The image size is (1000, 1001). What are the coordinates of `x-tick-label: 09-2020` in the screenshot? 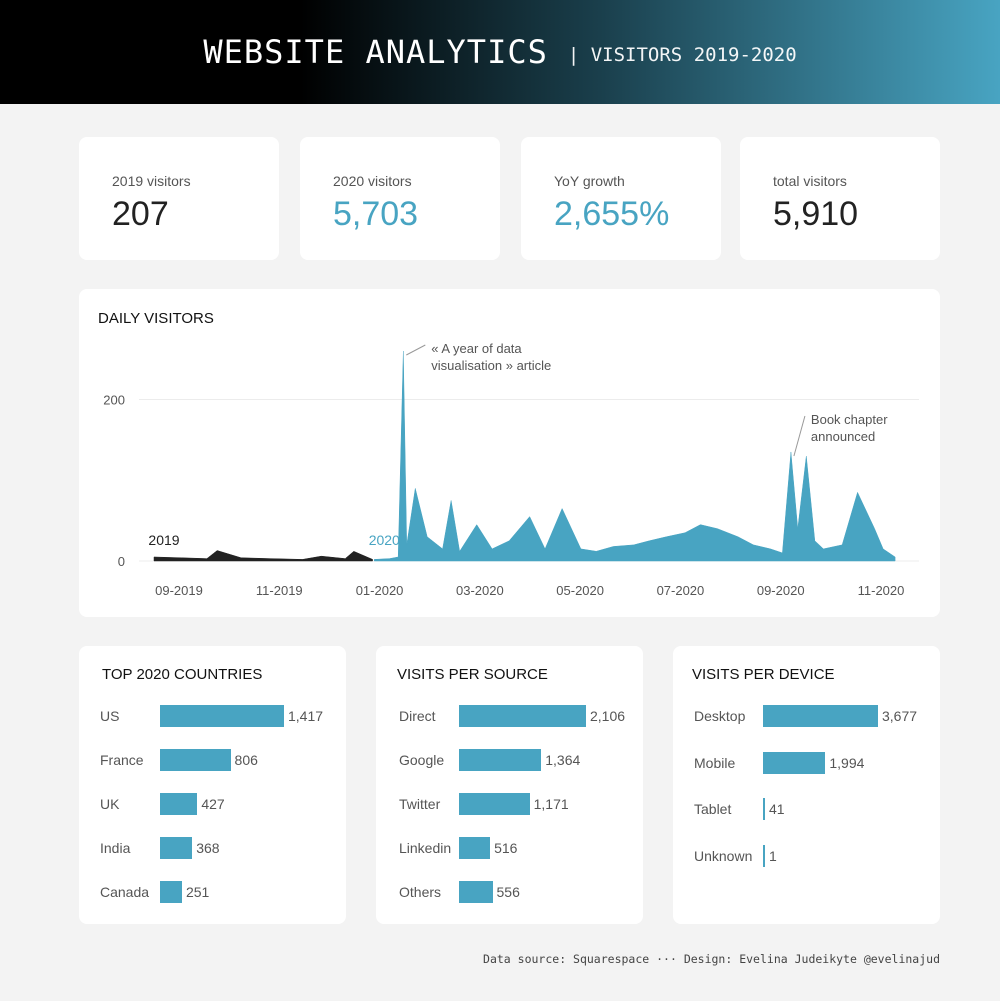 It's located at (781, 590).